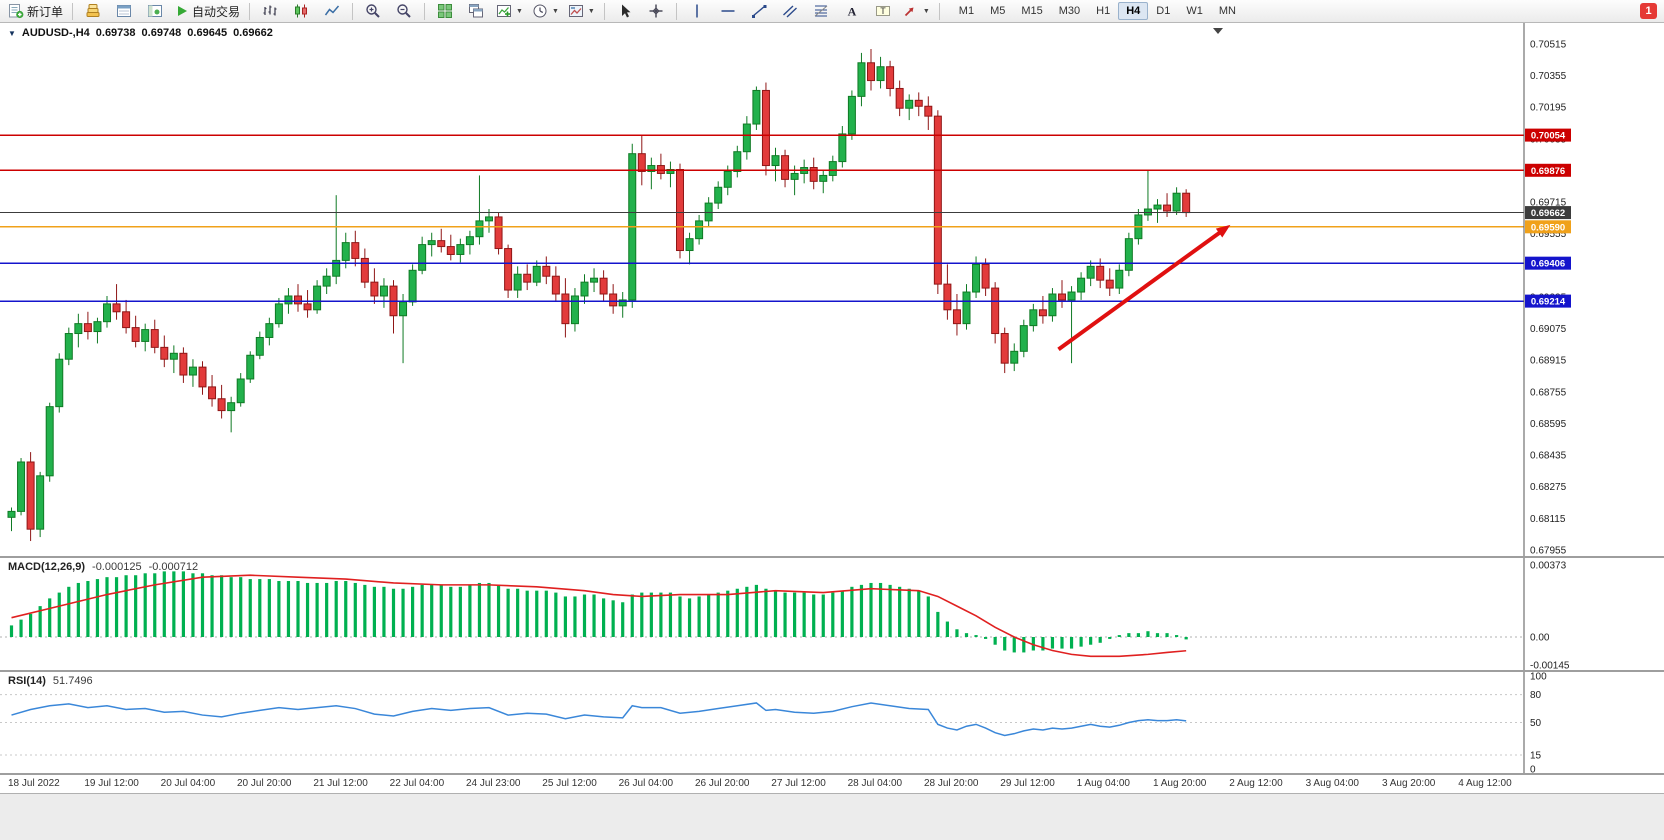  I want to click on cascade-windows-button, so click(476, 11).